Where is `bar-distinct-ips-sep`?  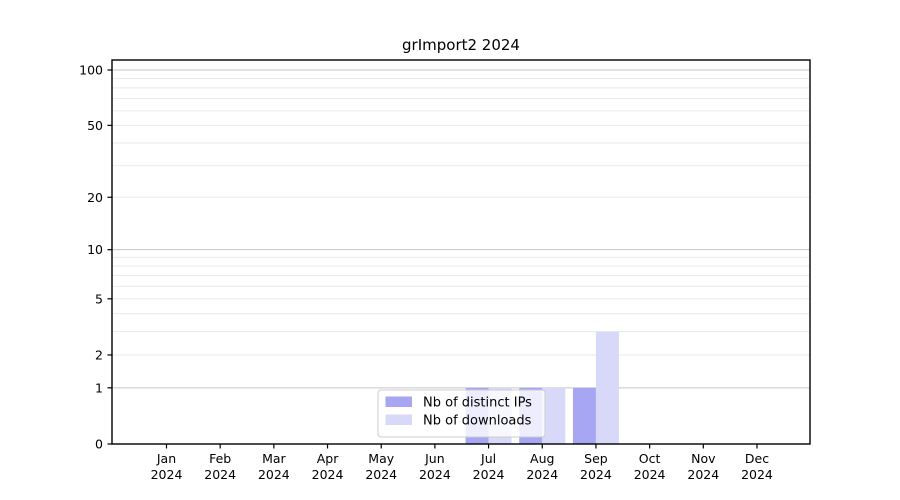 bar-distinct-ips-sep is located at coordinates (584, 415).